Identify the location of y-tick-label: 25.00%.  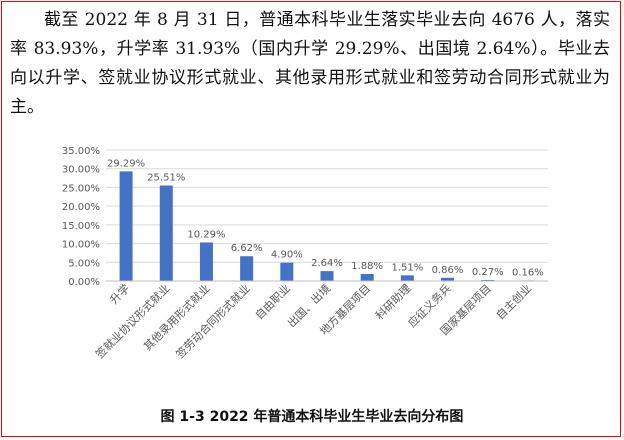
(81, 188).